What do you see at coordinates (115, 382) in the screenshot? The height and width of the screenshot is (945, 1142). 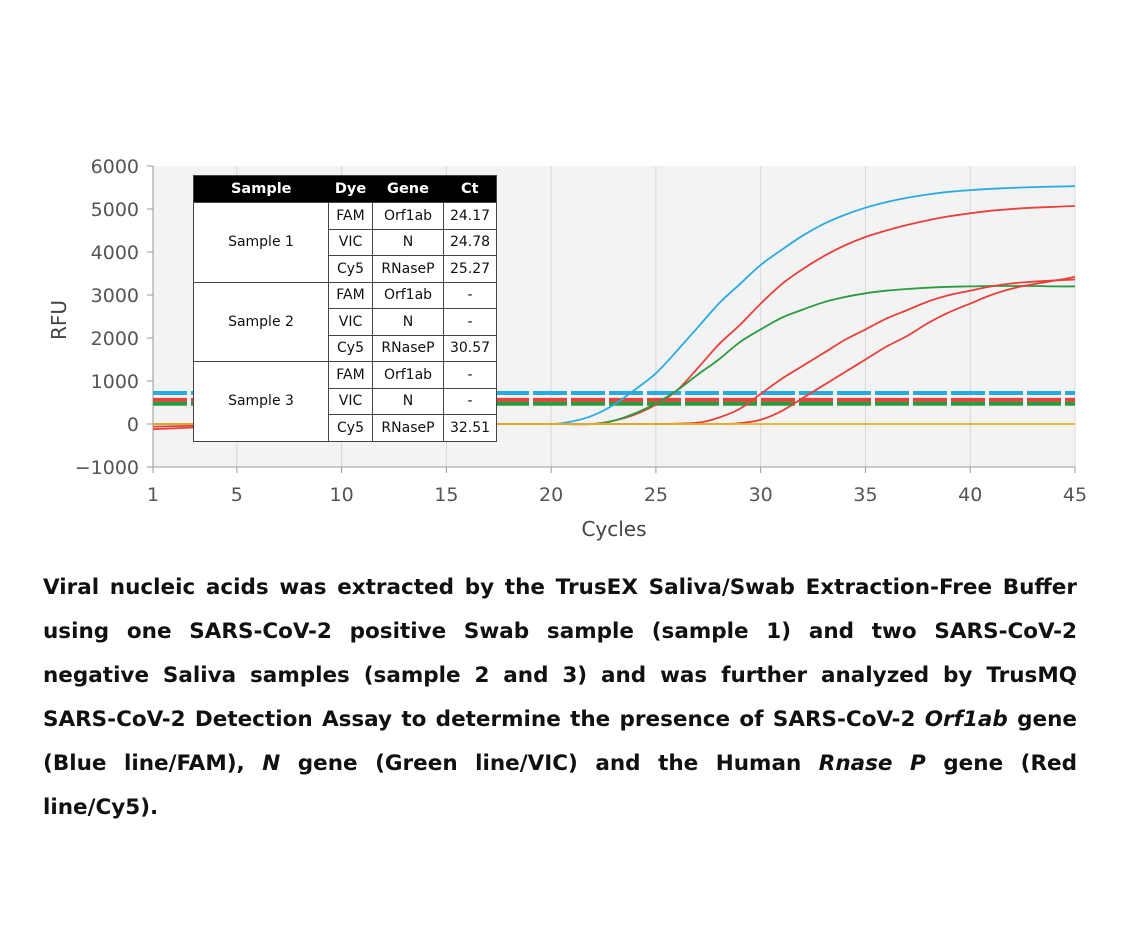 I see `y-tick-label: 1000` at bounding box center [115, 382].